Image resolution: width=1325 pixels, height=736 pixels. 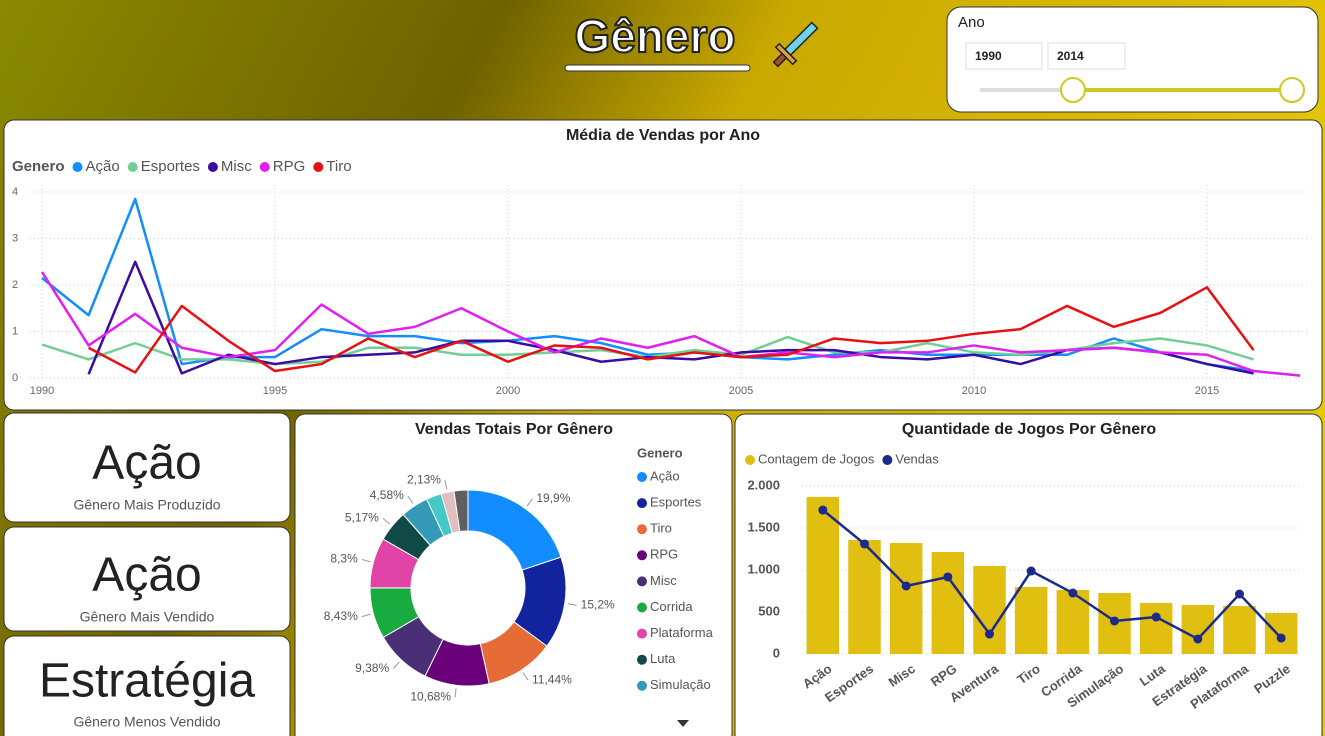 What do you see at coordinates (508, 391) in the screenshot?
I see `x-tick-label: 2000` at bounding box center [508, 391].